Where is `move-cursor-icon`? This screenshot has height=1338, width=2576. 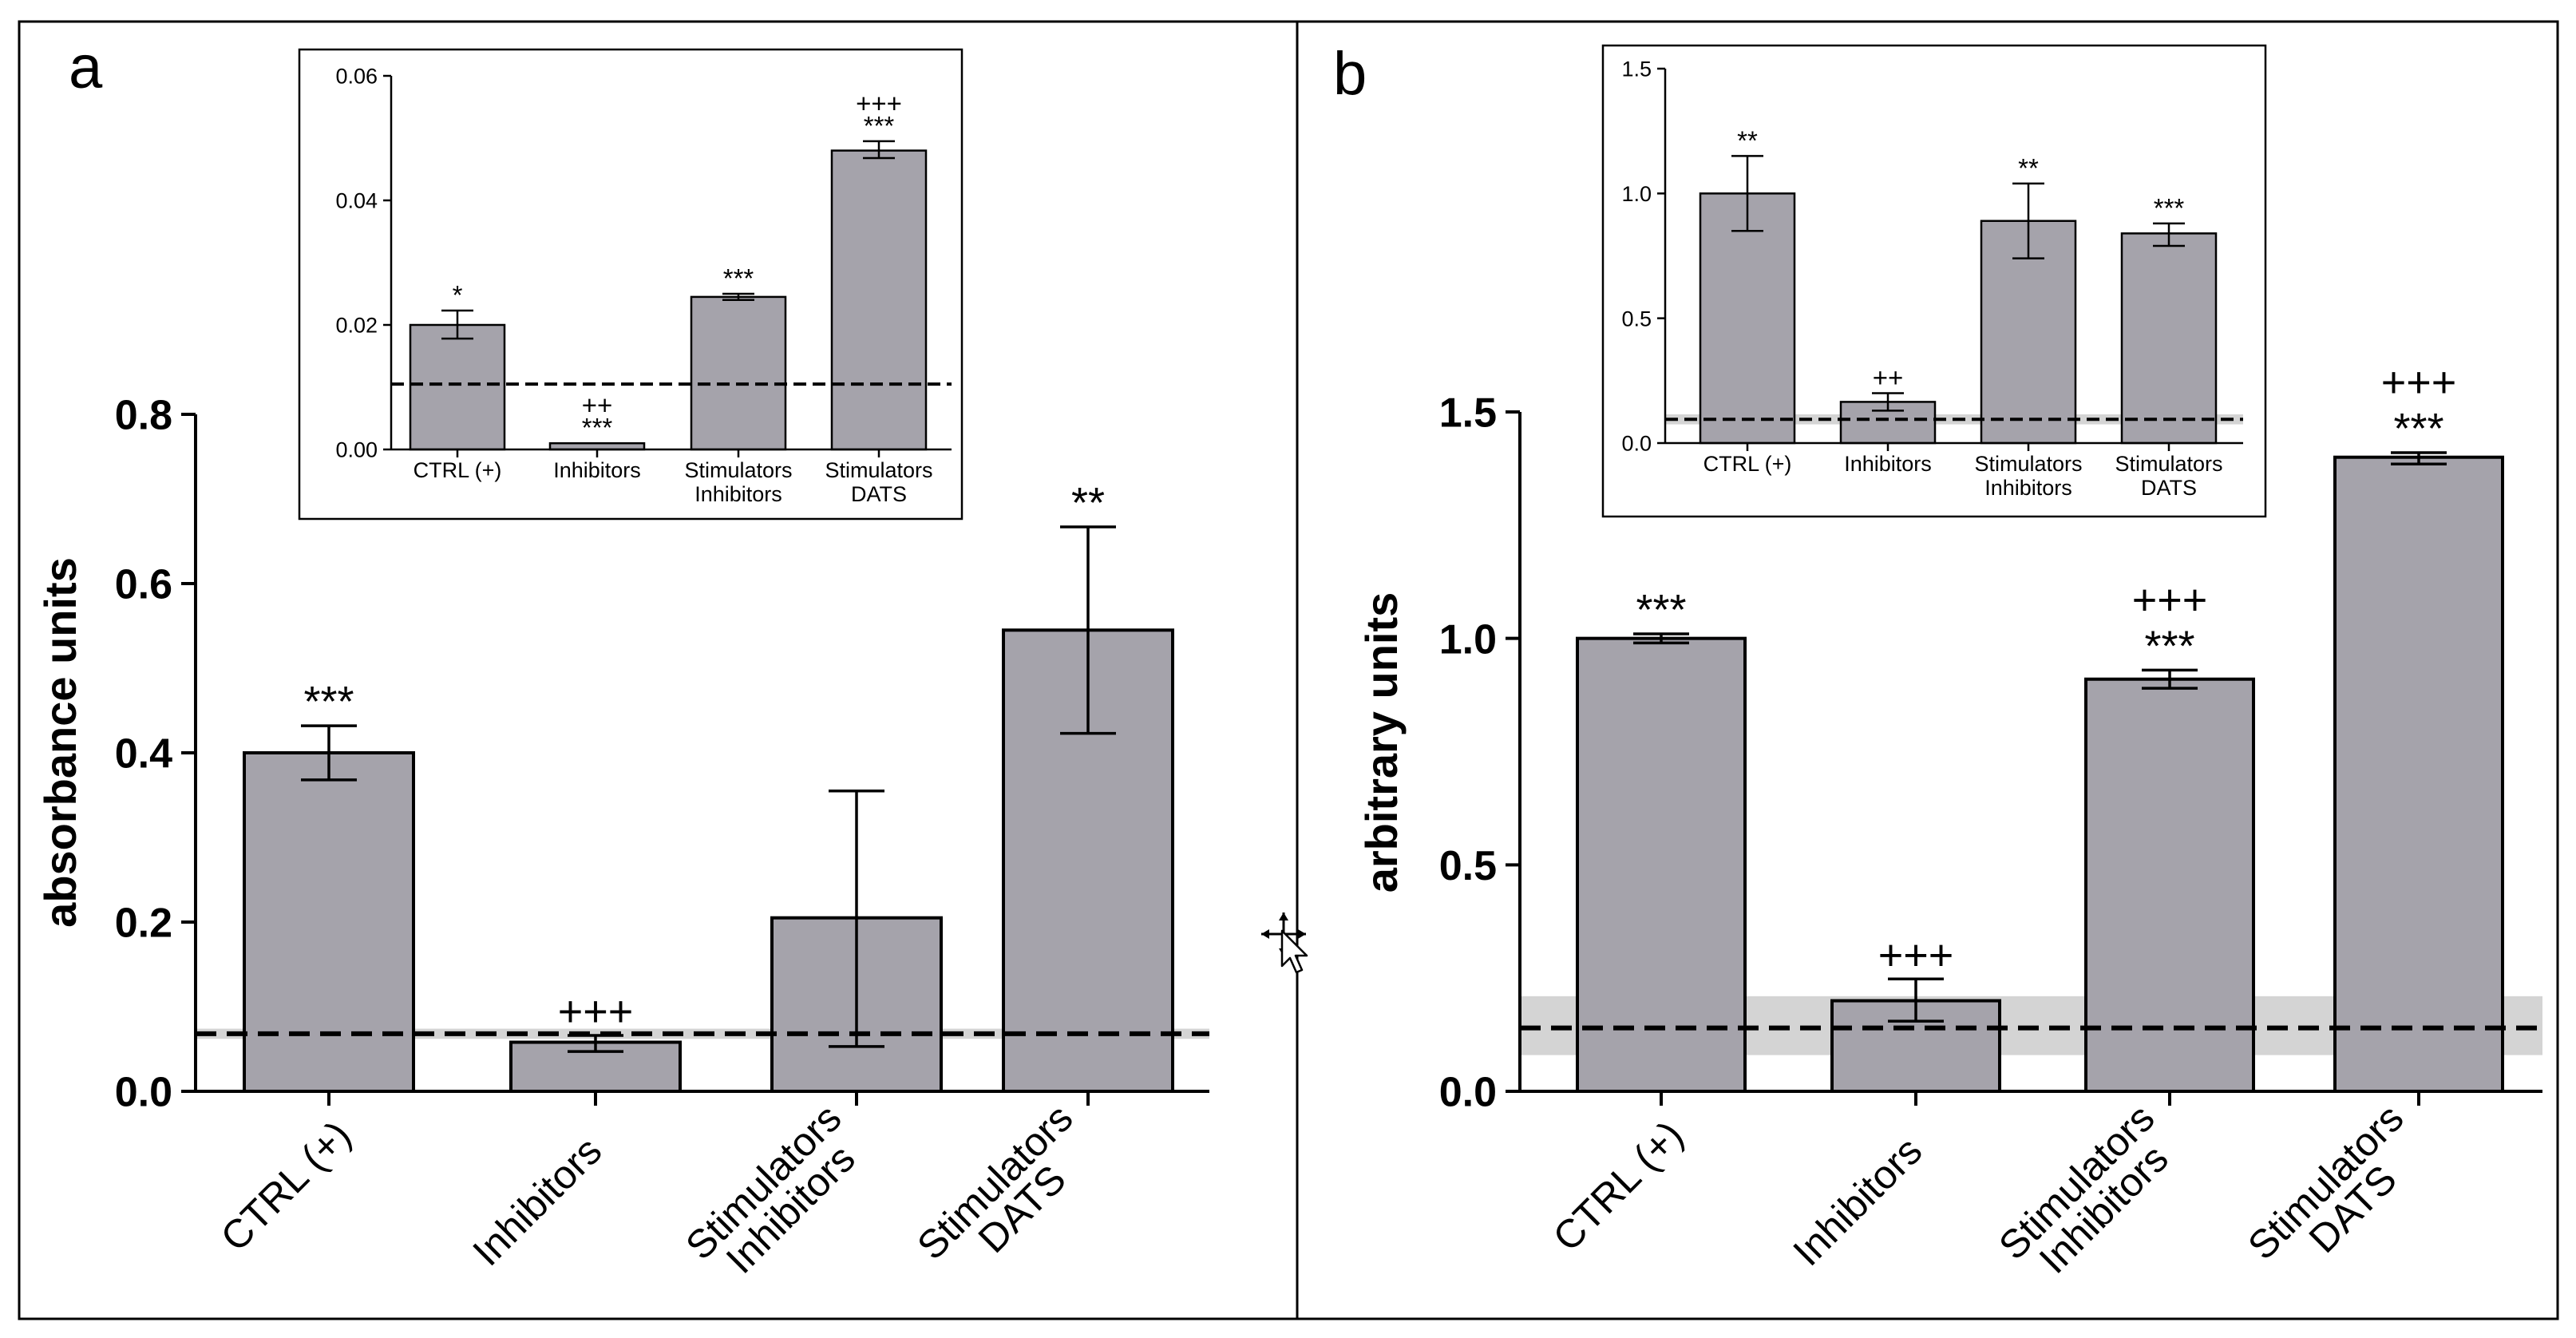
move-cursor-icon is located at coordinates (1285, 943).